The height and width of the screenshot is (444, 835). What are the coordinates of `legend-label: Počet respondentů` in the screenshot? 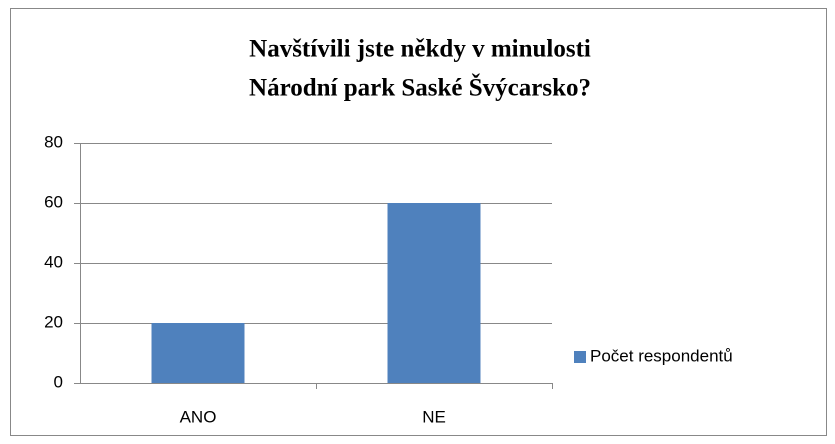 It's located at (661, 355).